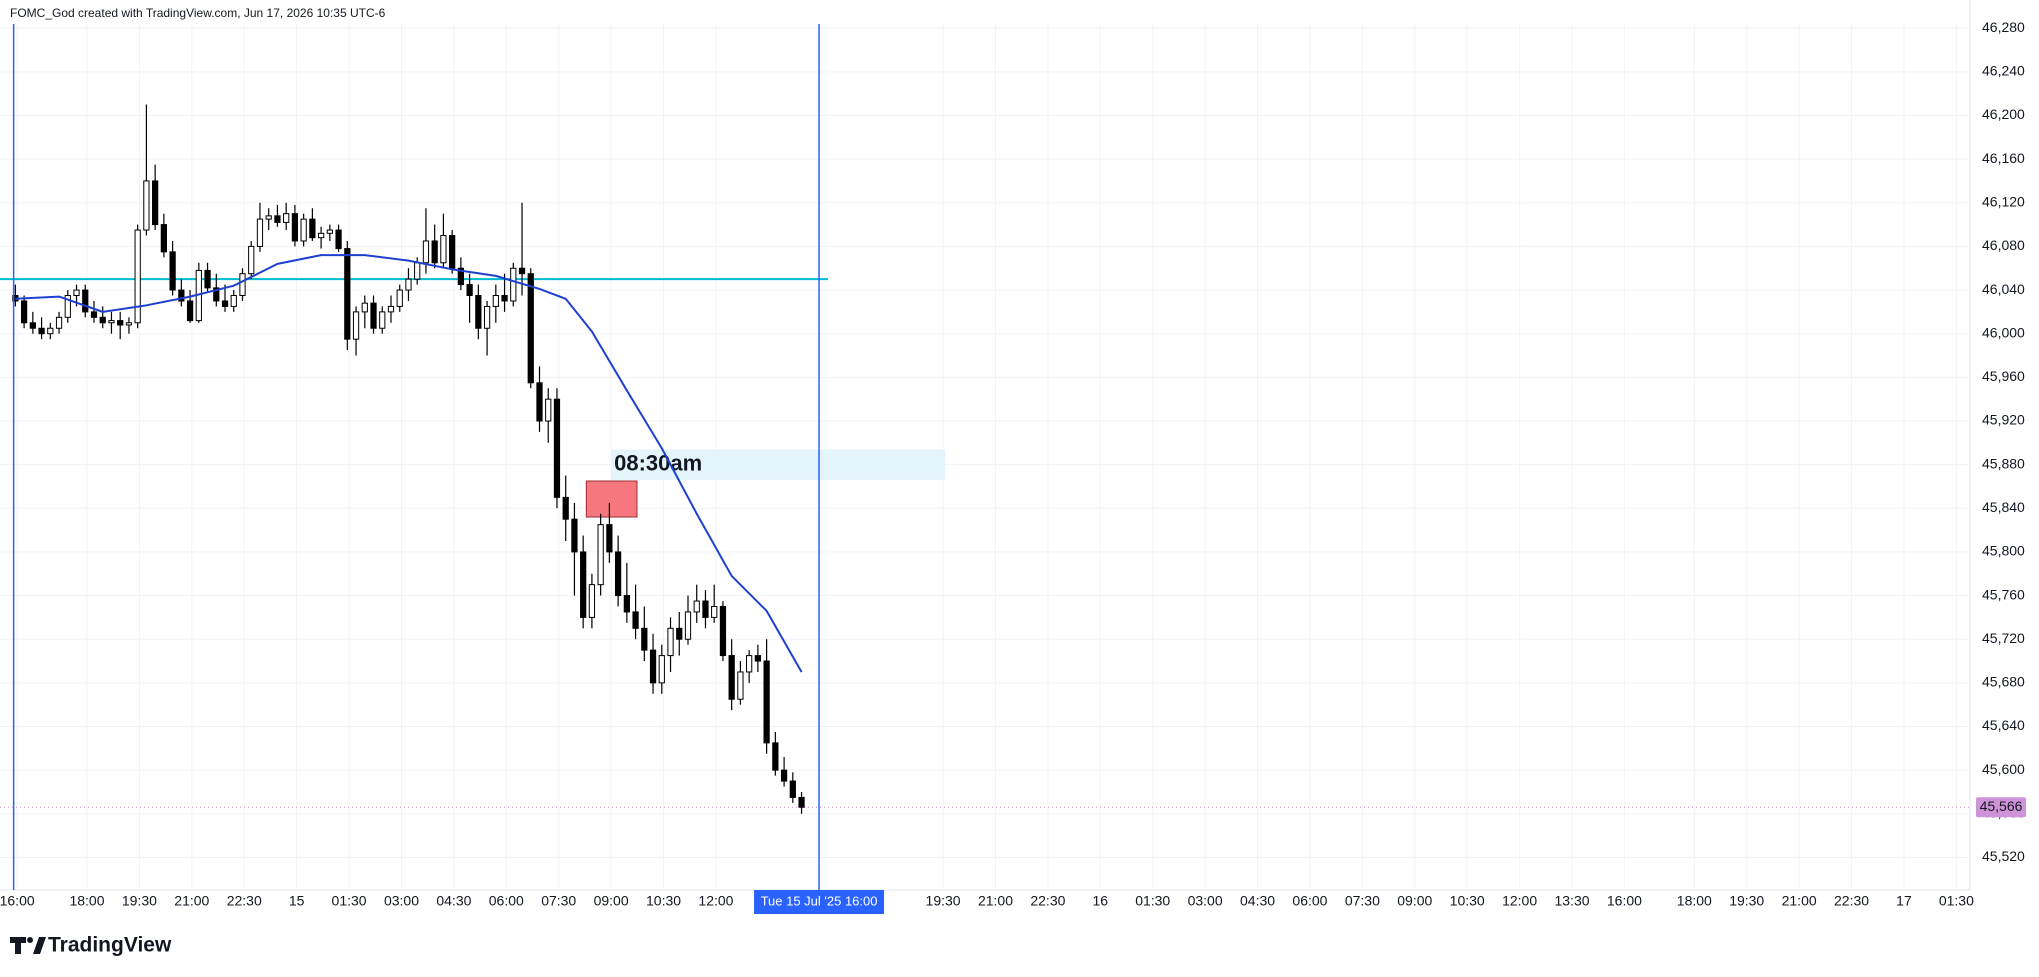 The height and width of the screenshot is (977, 2039). I want to click on y-tick-label: 46,080, so click(2003, 245).